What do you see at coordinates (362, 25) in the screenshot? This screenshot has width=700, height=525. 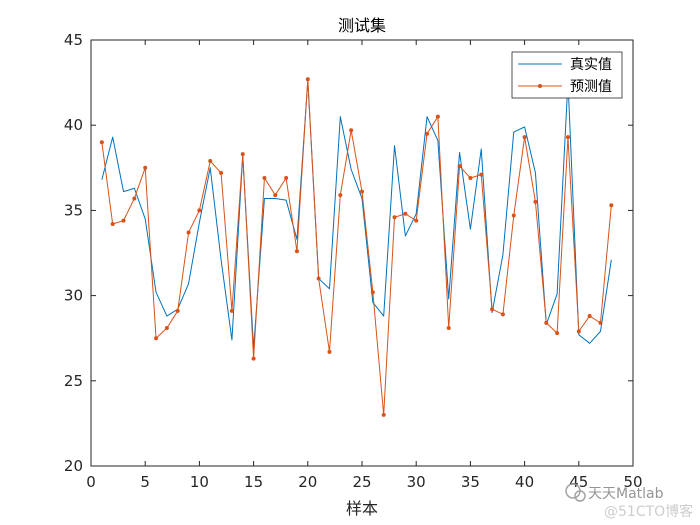 I see `chart-title: 测试集` at bounding box center [362, 25].